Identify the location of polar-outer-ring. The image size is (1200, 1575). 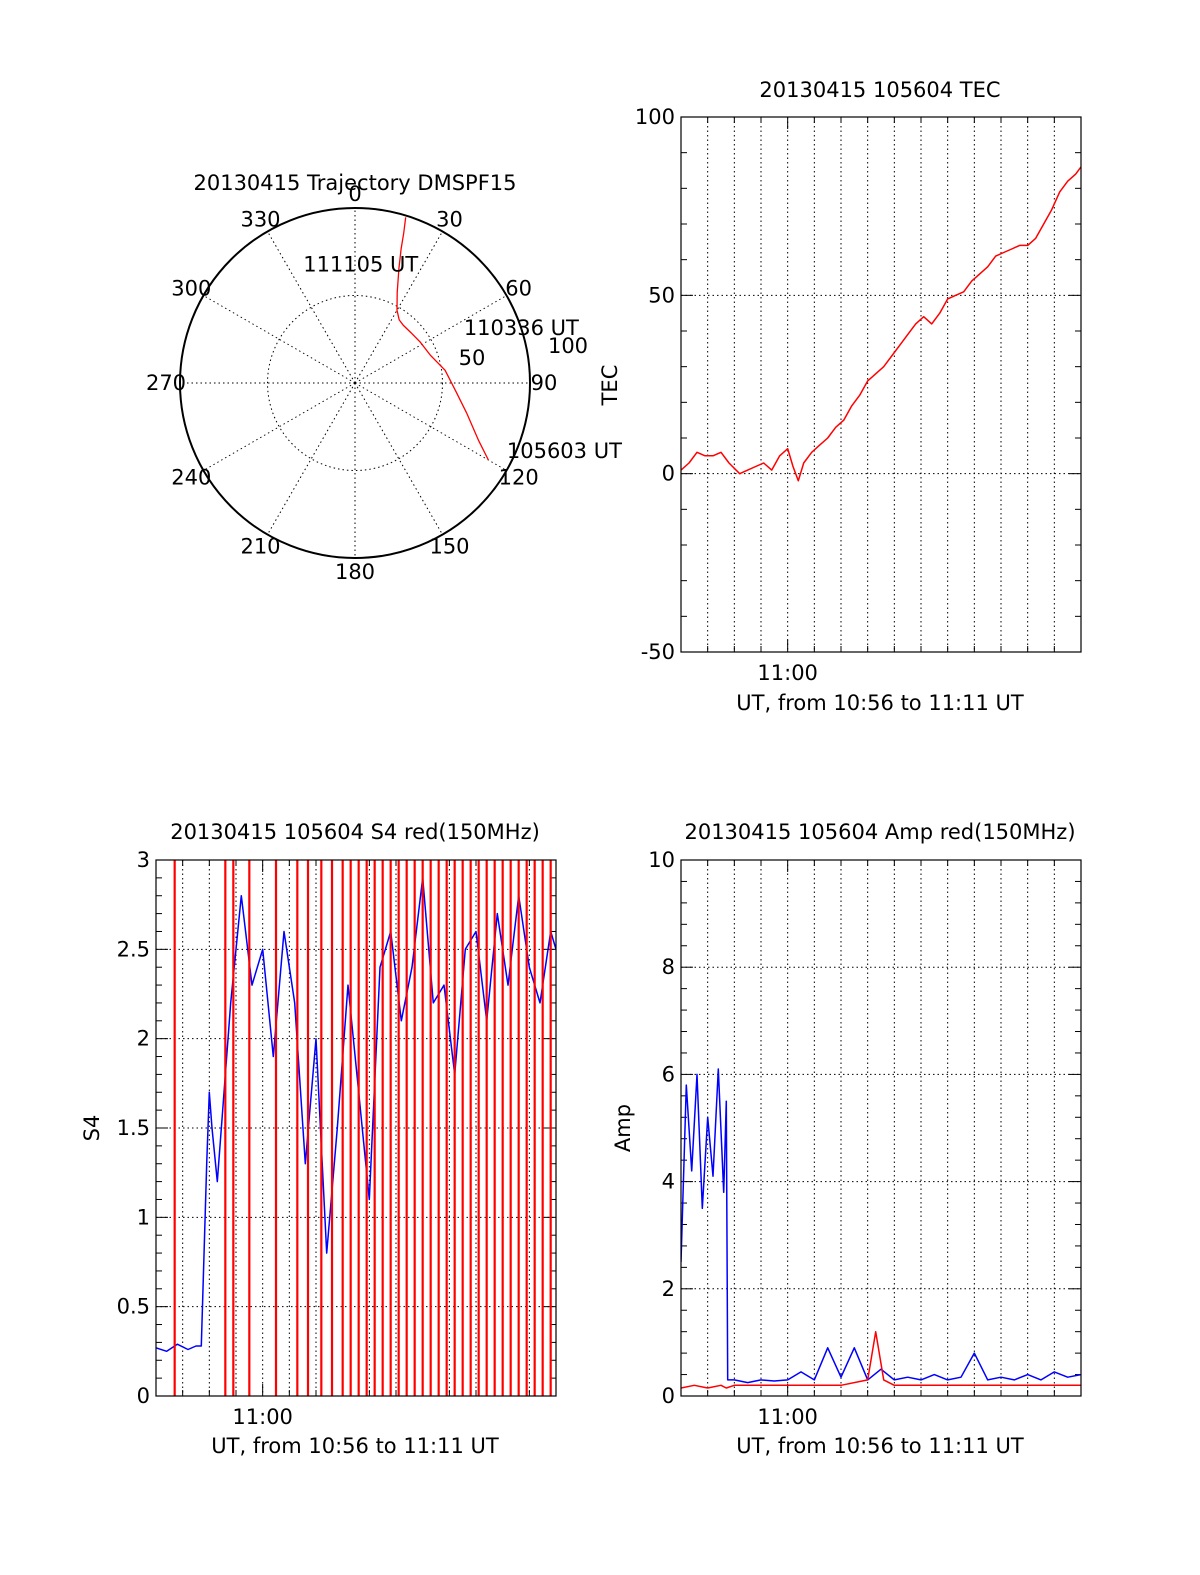
(355, 383).